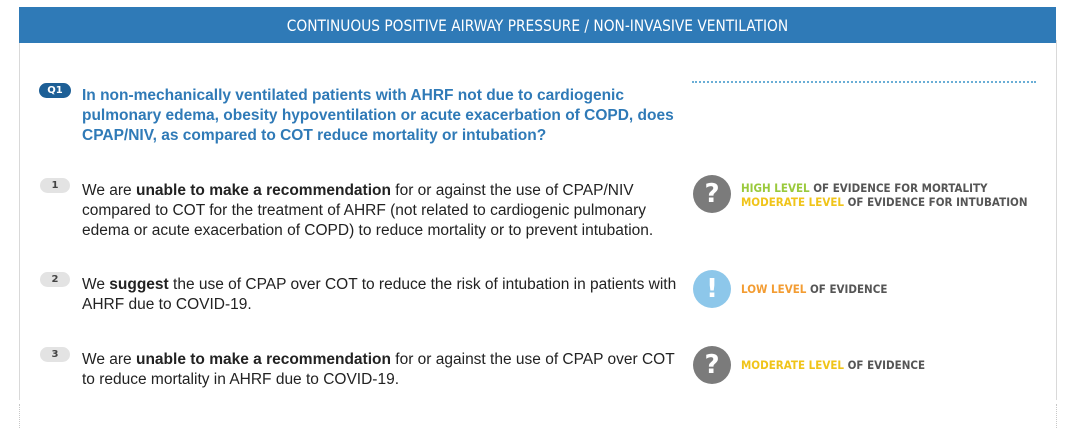 This screenshot has height=431, width=1080. Describe the element at coordinates (1056, 220) in the screenshot. I see `right-border` at that location.